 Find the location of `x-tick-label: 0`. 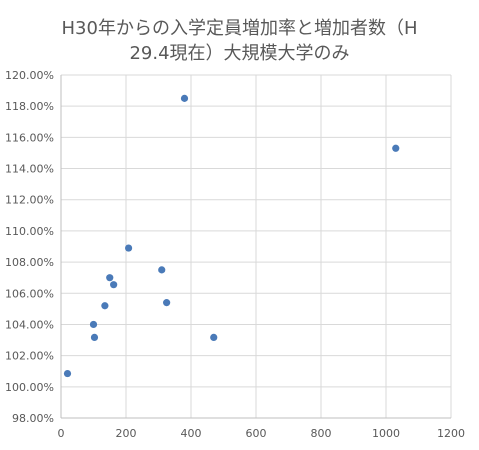

x-tick-label: 0 is located at coordinates (61, 433).